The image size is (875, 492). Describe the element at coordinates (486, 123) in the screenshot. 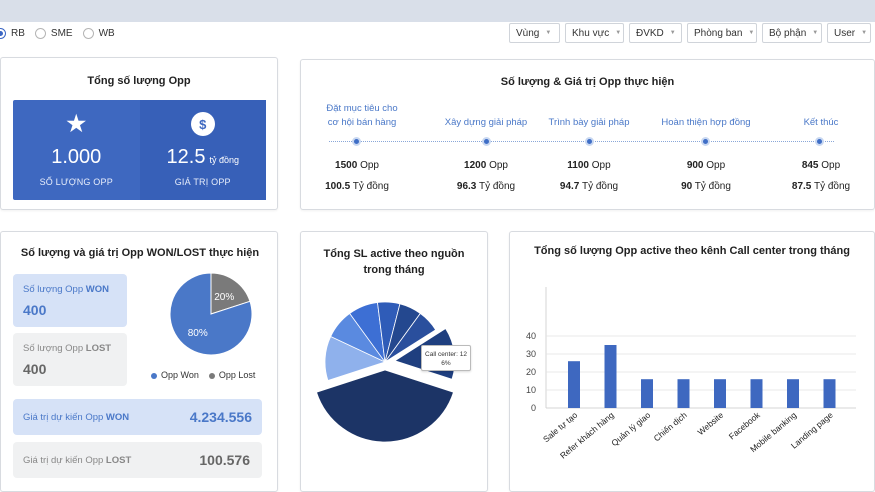

I see `step-1: Xây dựng giải pháp` at that location.